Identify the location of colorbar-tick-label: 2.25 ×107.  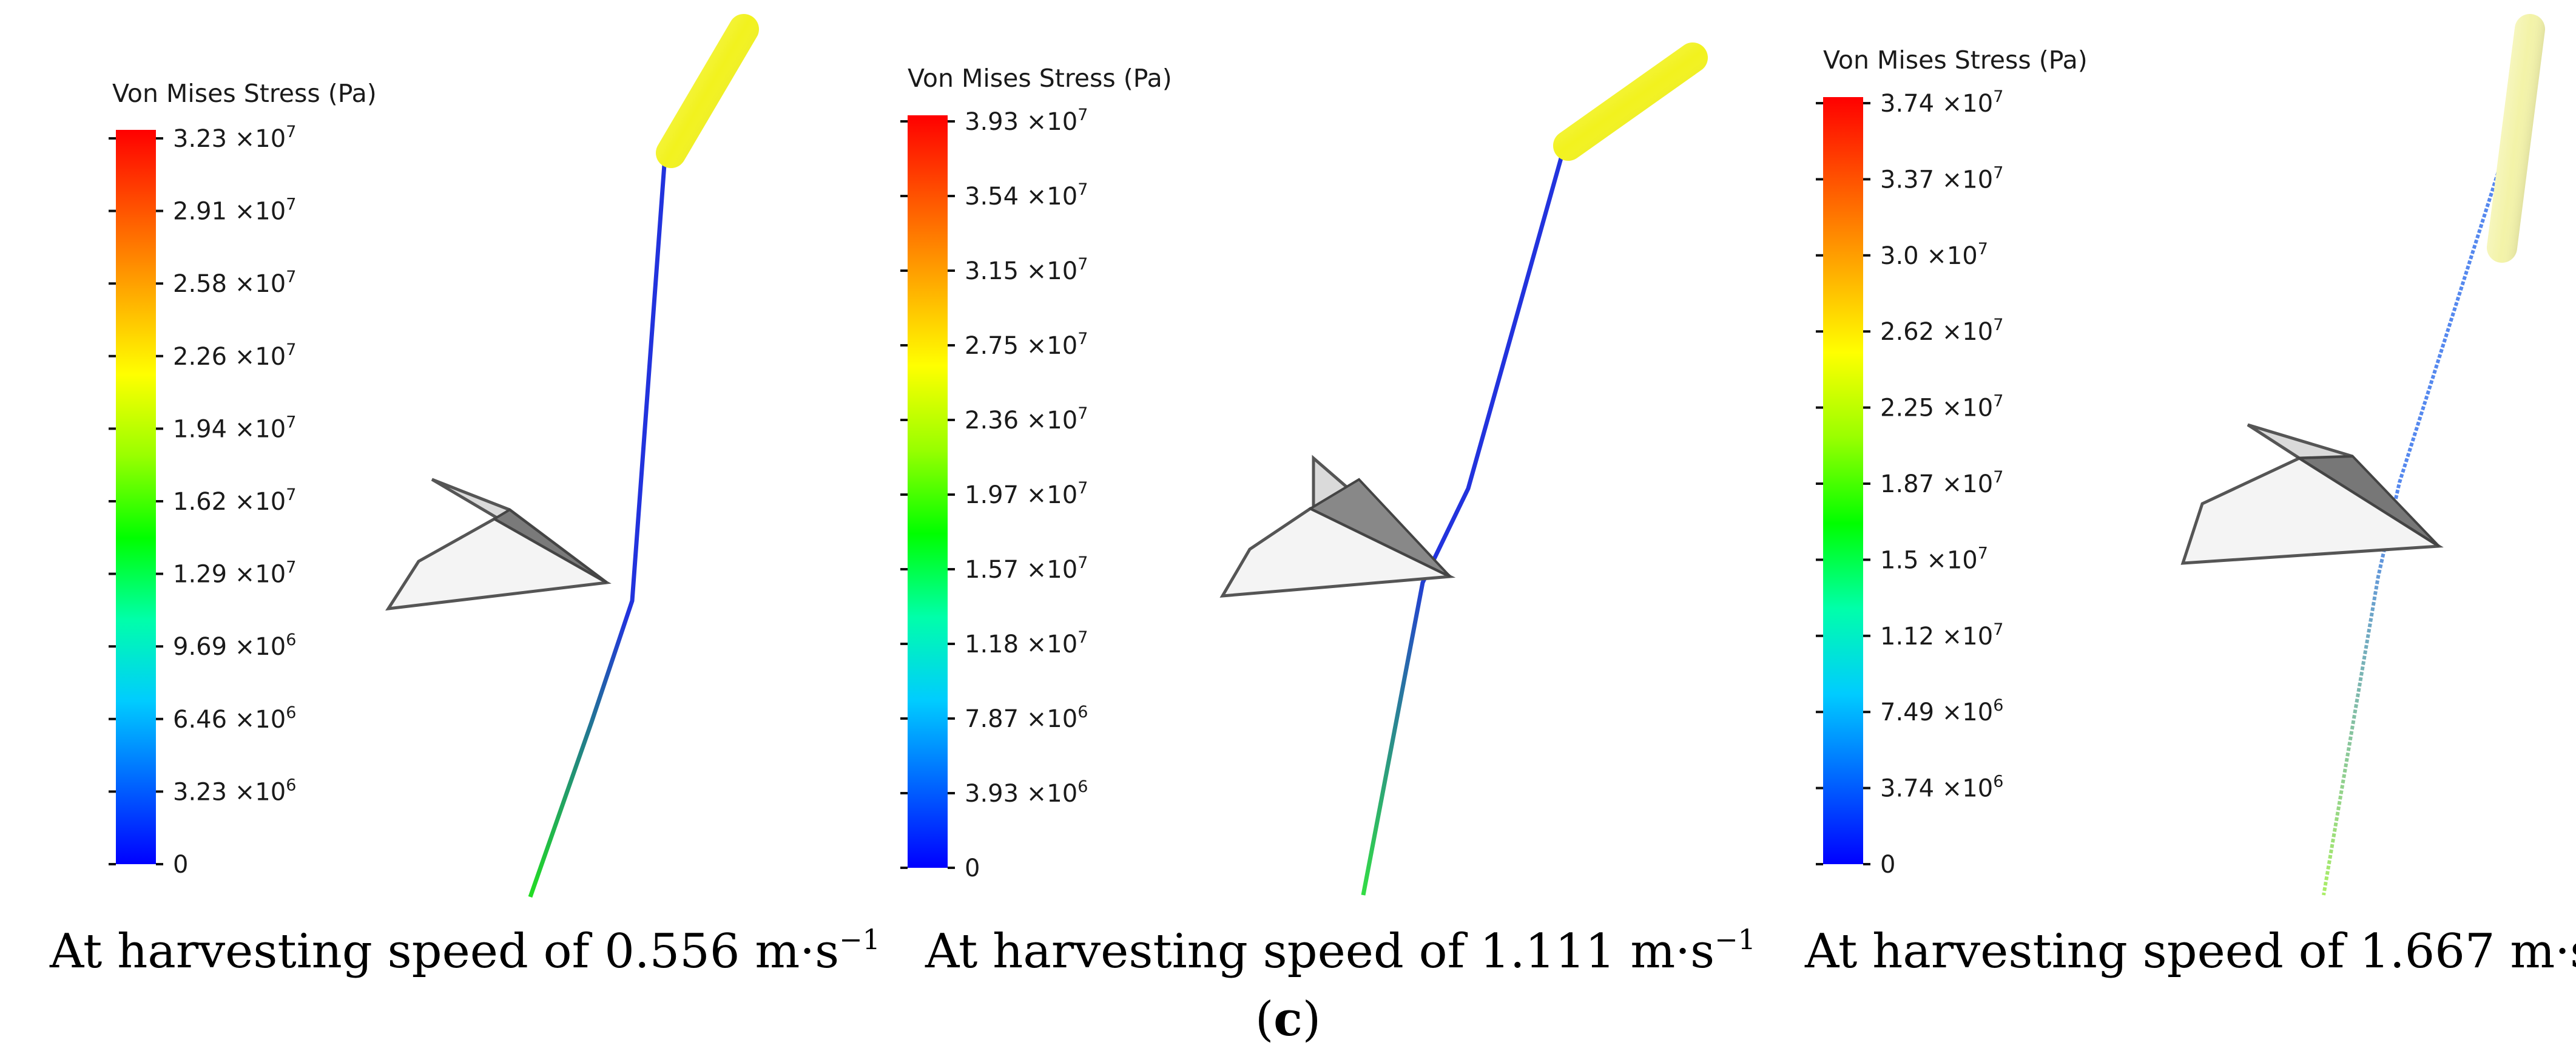
(1942, 407).